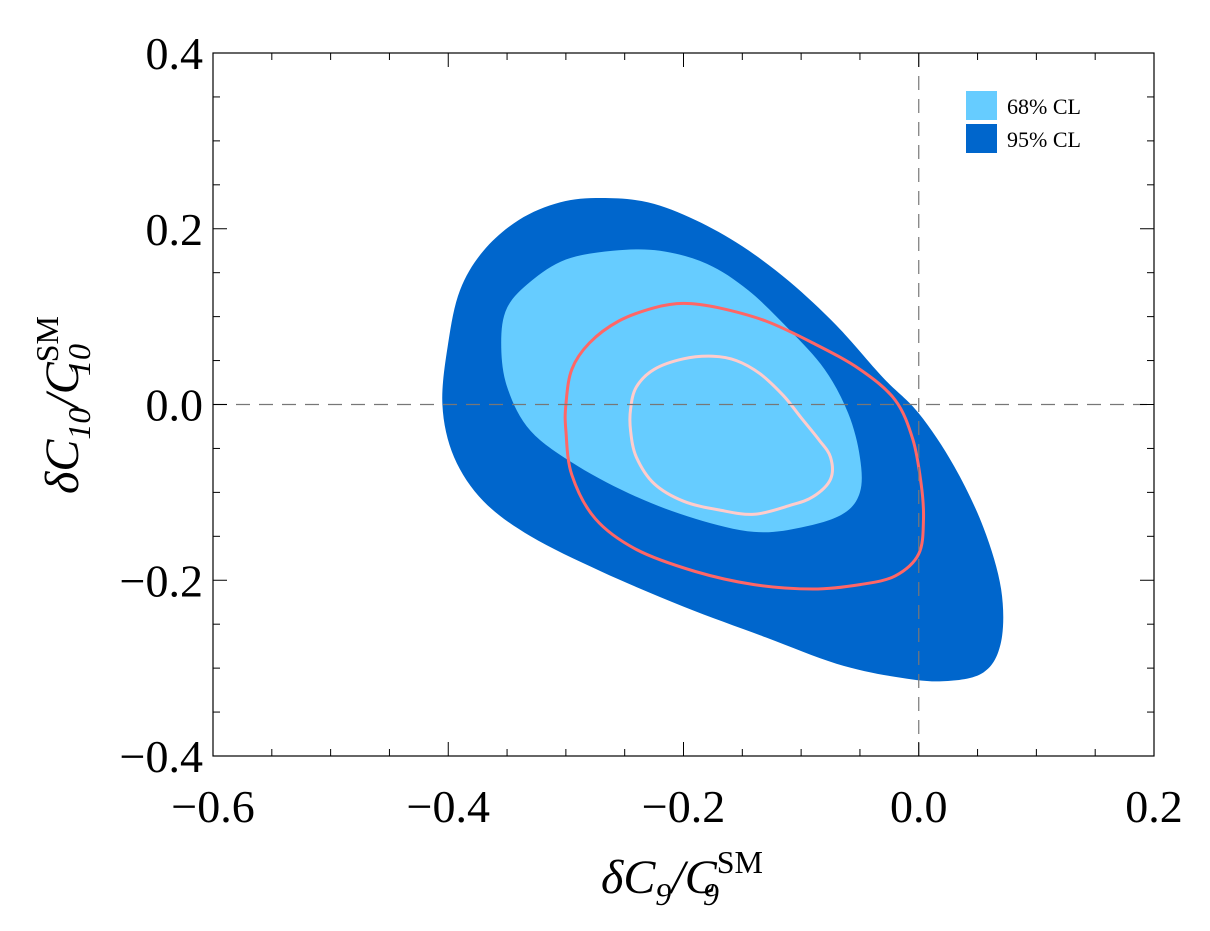  I want to click on x-tick-label: −0.2, so click(683, 806).